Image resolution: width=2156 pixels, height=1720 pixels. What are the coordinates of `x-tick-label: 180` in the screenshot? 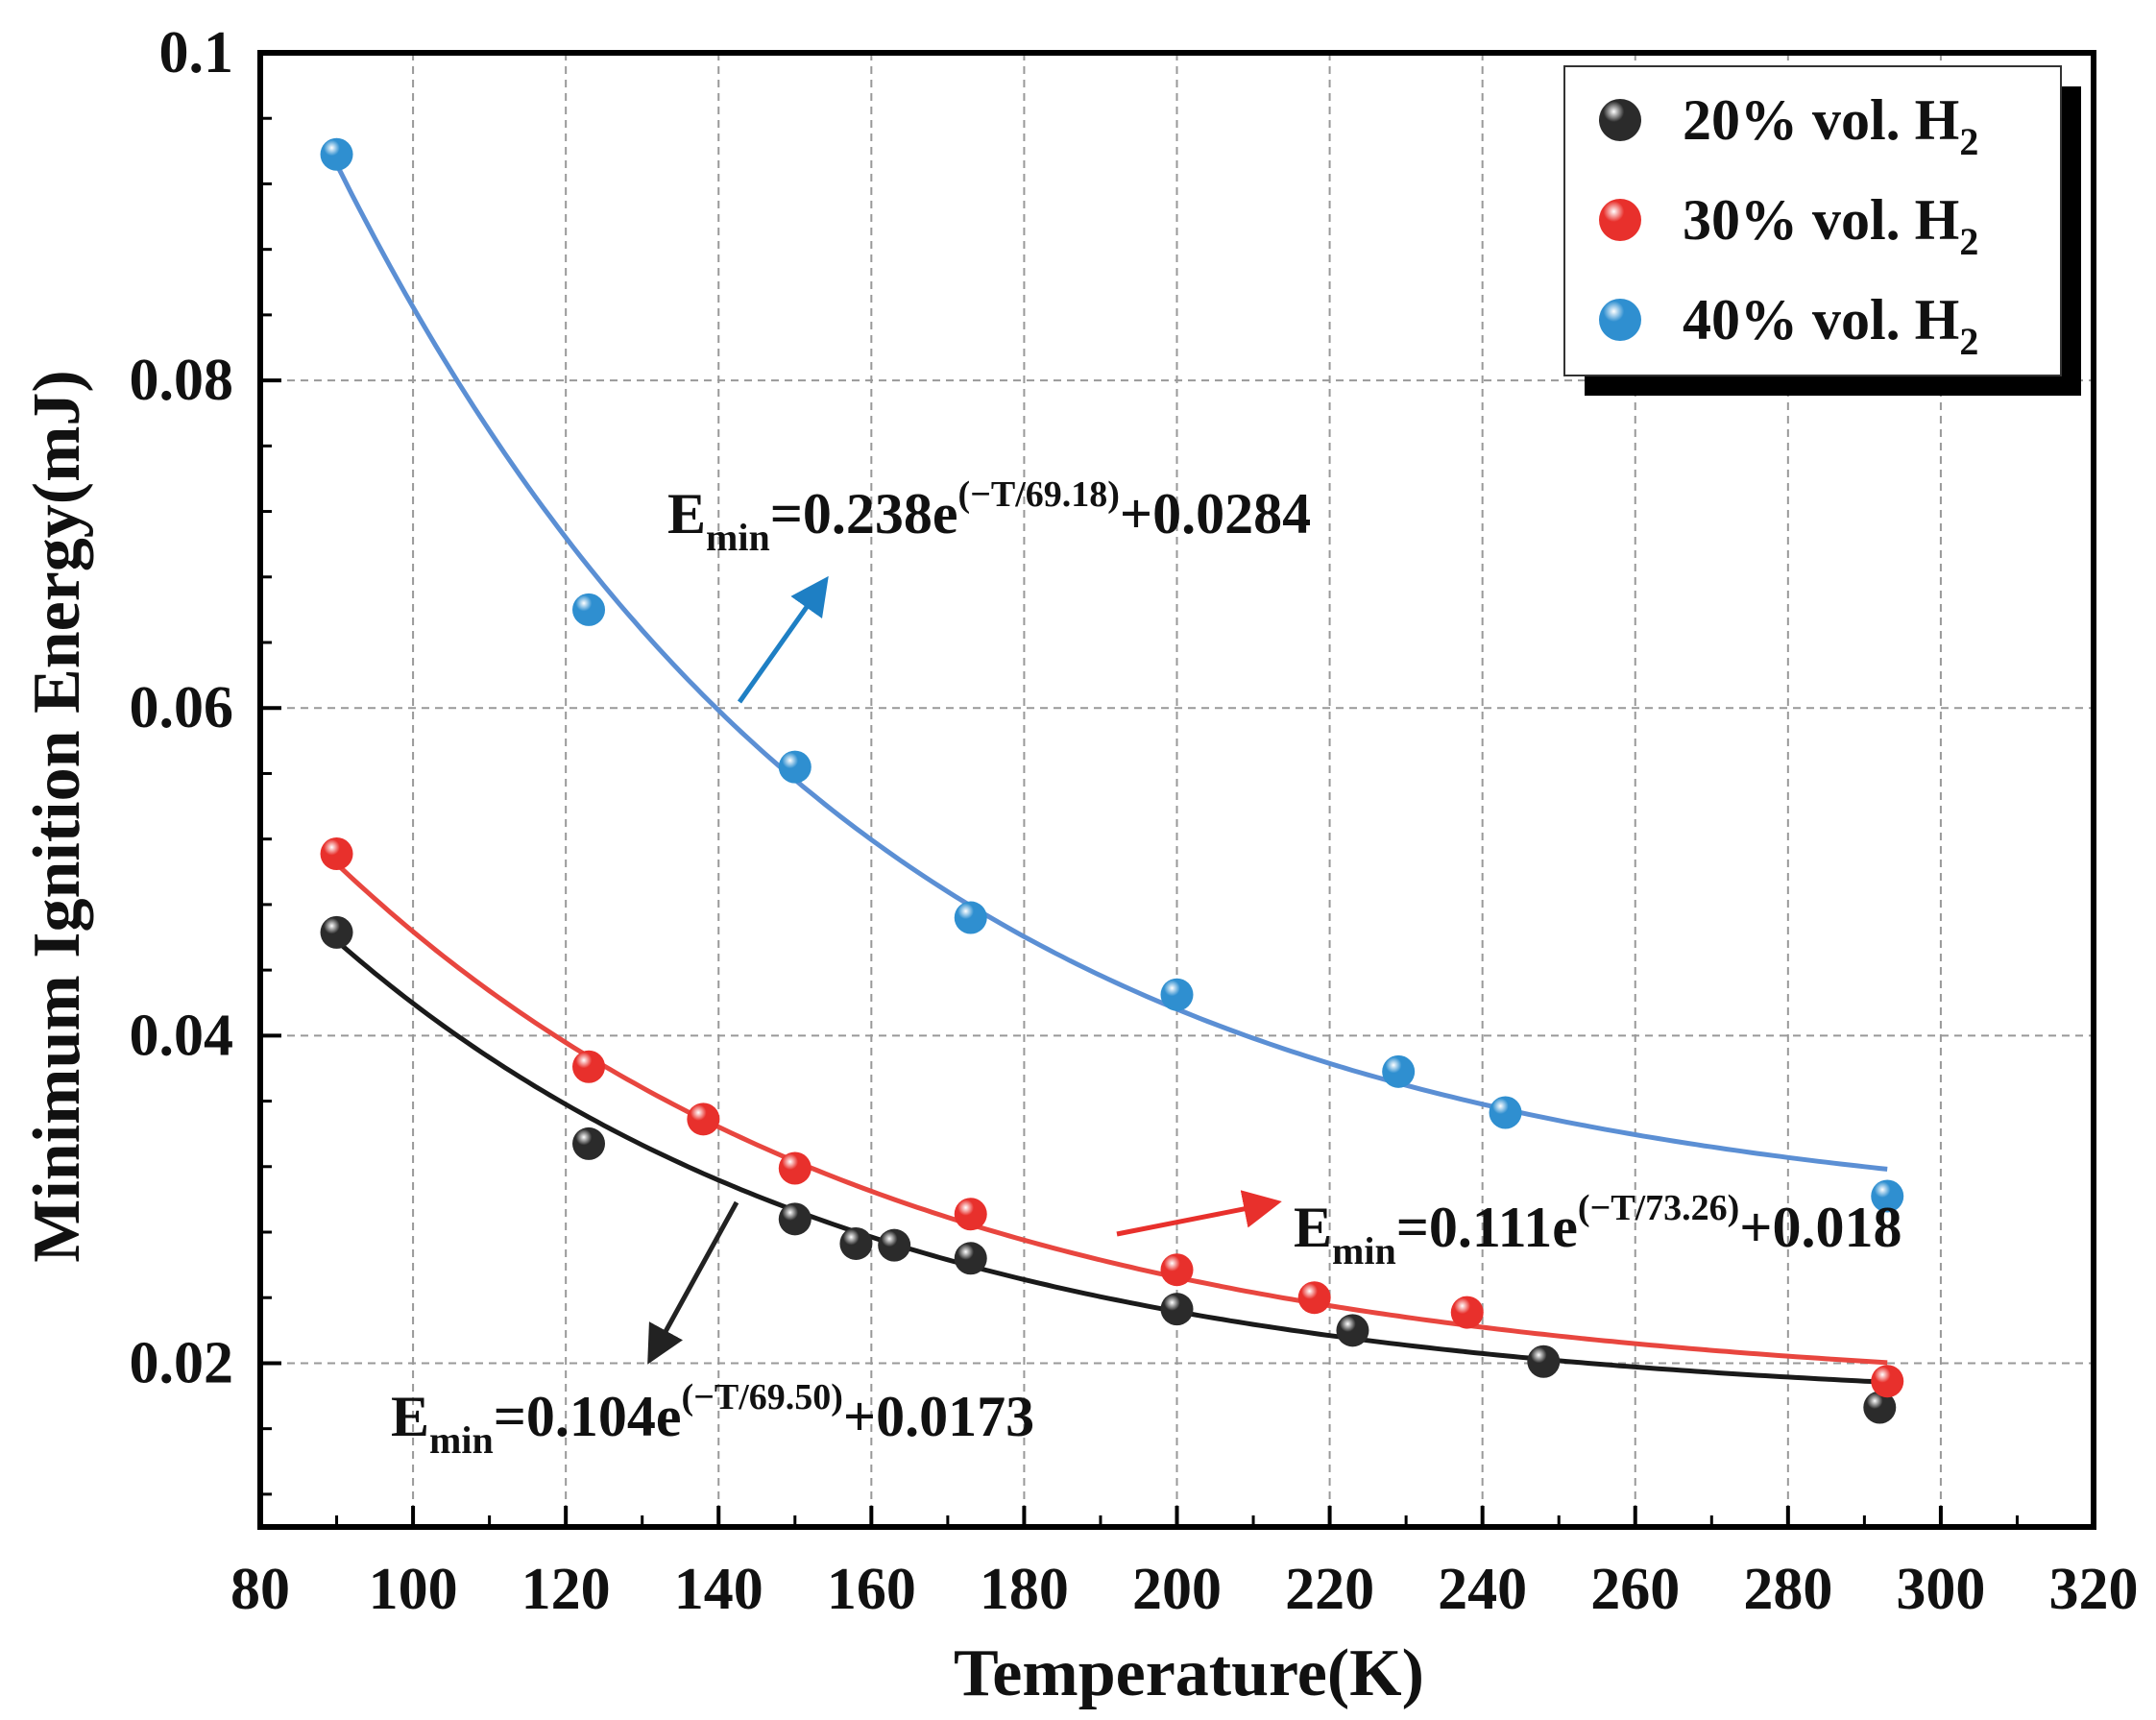 It's located at (1024, 1589).